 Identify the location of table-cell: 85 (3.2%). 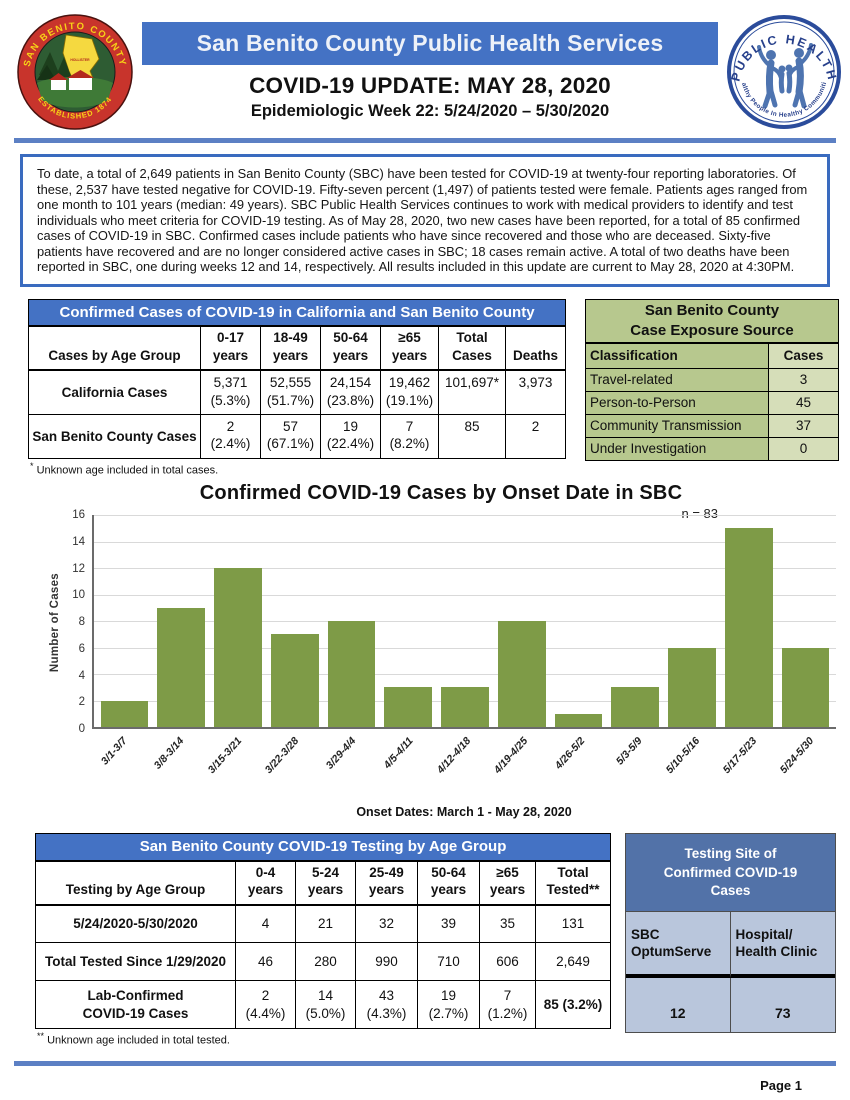
(573, 1005).